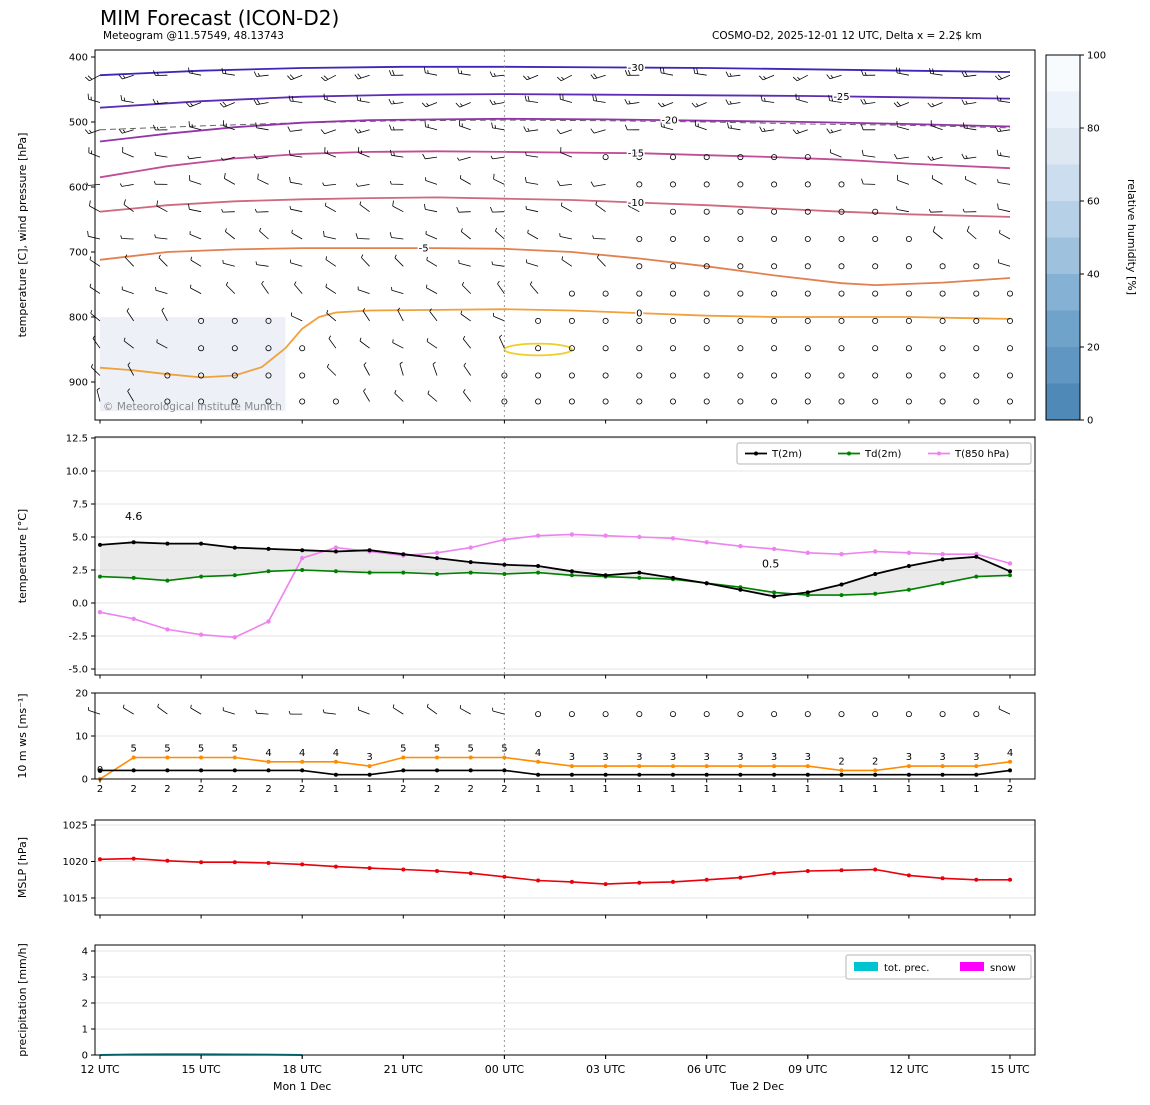 The image size is (1150, 1105). I want to click on svg-text: -25, so click(841, 97).